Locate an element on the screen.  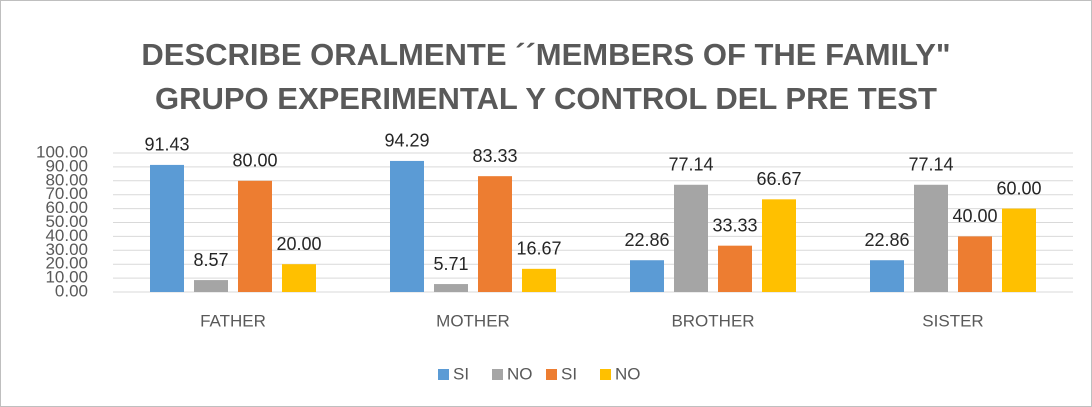
y-tick-label: 50.00 is located at coordinates (66, 221).